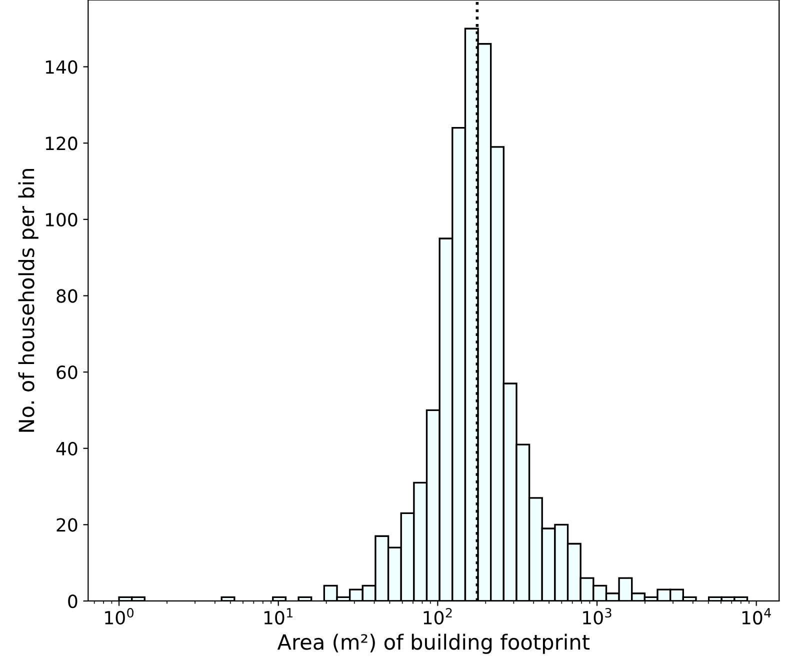 The width and height of the screenshot is (787, 670). What do you see at coordinates (62, 143) in the screenshot?
I see `y-tick-label: 120` at bounding box center [62, 143].